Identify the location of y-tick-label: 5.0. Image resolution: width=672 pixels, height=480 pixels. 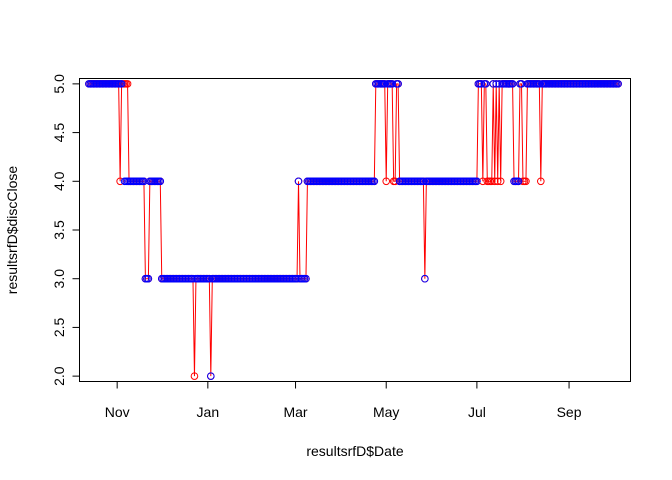
(59, 84).